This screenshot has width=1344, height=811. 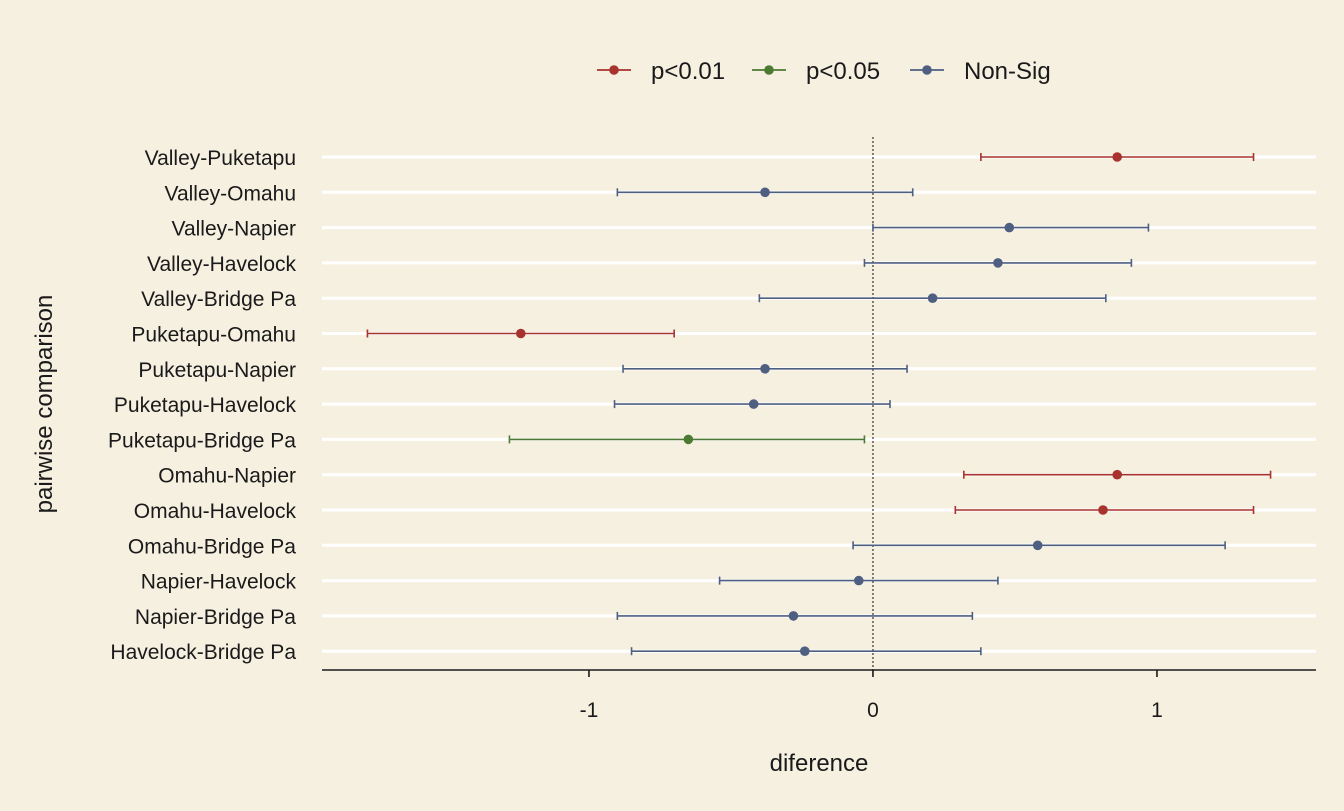 I want to click on legend-item-ns: Non-Sig, so click(x=980, y=71).